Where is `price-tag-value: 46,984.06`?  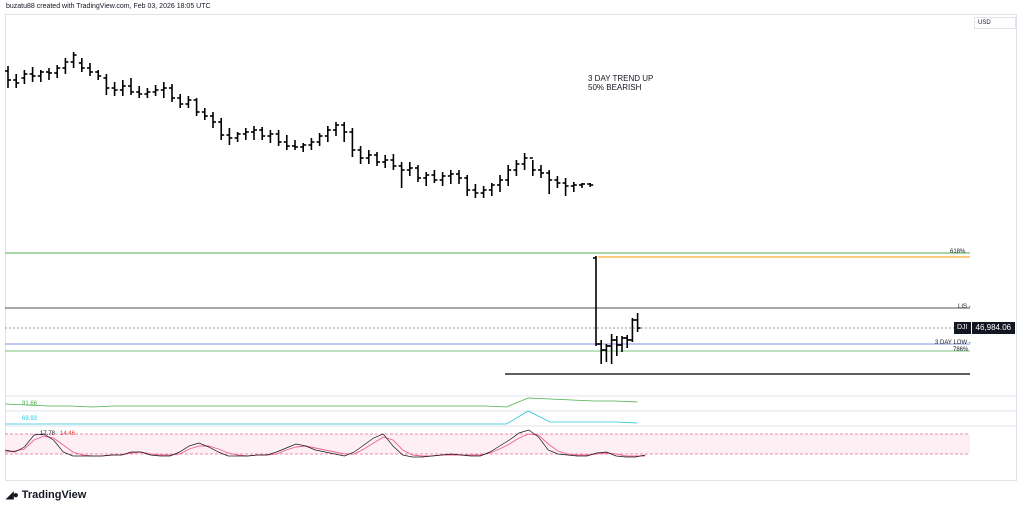 price-tag-value: 46,984.06 is located at coordinates (993, 328).